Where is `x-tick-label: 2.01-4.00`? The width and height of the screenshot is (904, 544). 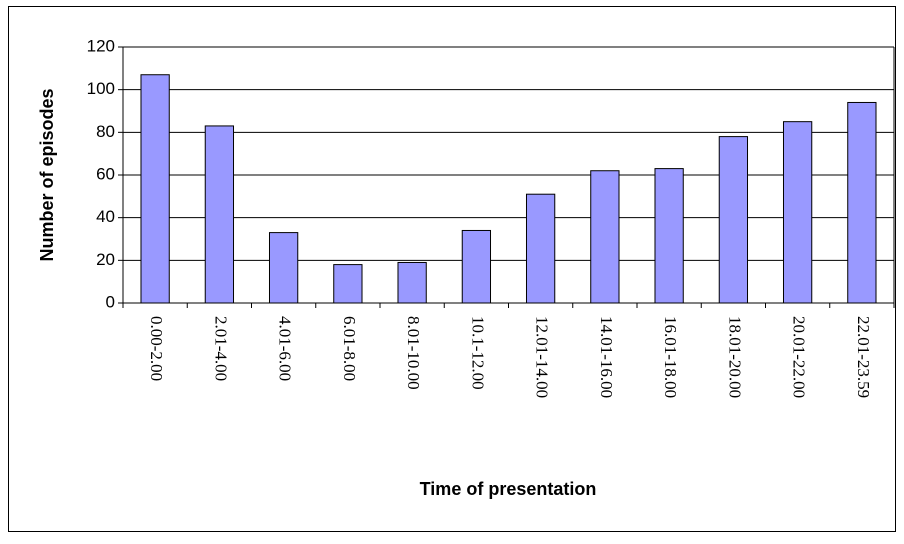 x-tick-label: 2.01-4.00 is located at coordinates (220, 348).